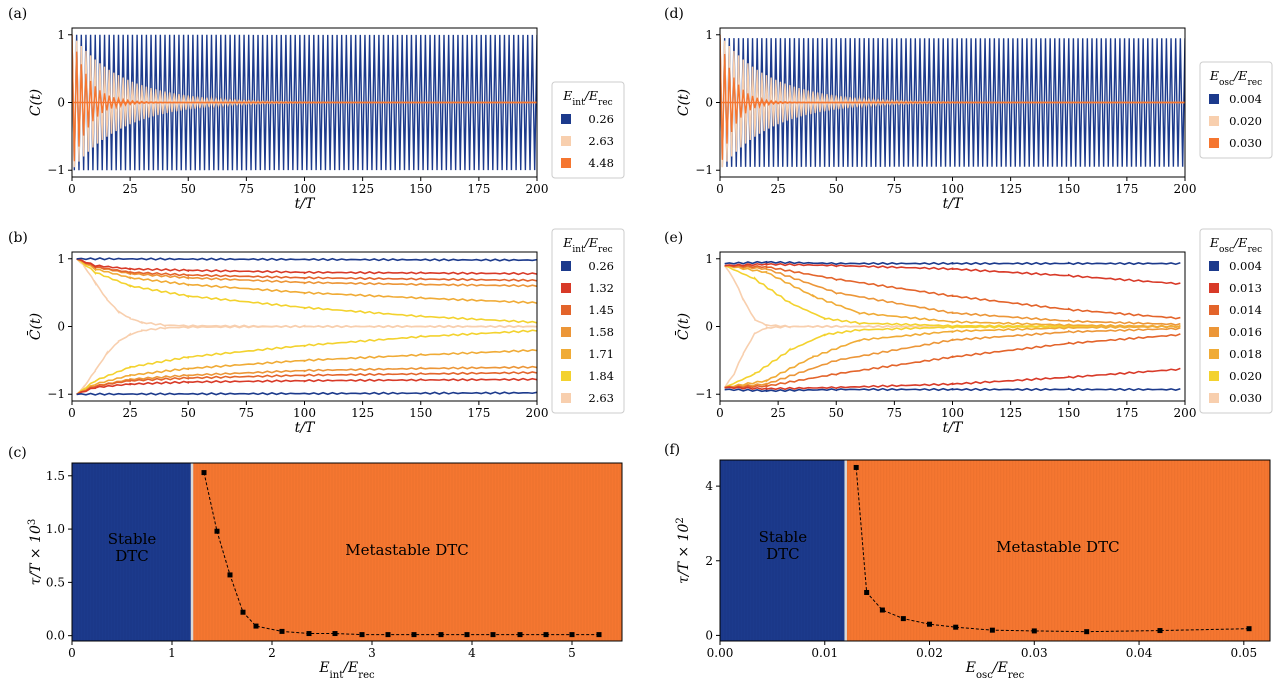 The height and width of the screenshot is (681, 1282). What do you see at coordinates (1235, 78) in the screenshot?
I see `legend-title: Eosc/Erec` at bounding box center [1235, 78].